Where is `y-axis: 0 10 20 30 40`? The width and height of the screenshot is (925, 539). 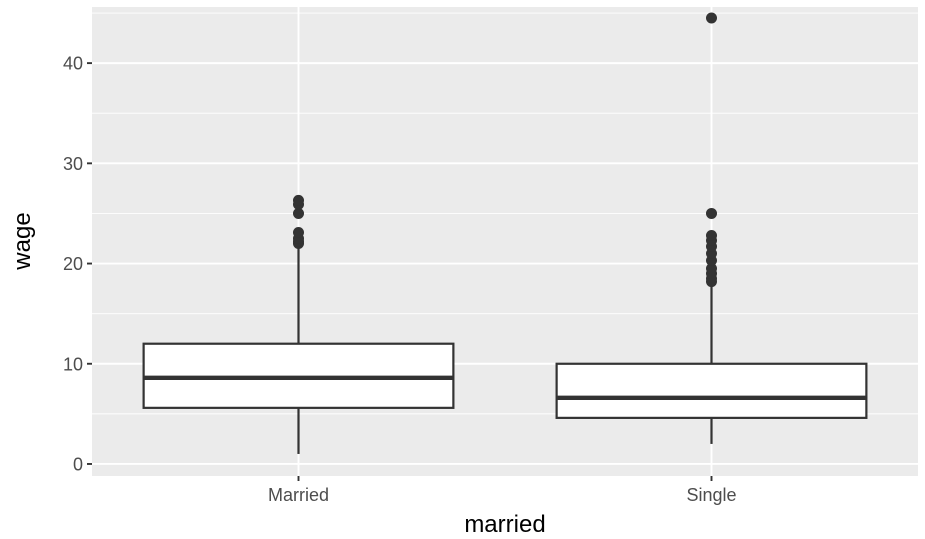
y-axis: 0 10 20 30 40 is located at coordinates (77, 264).